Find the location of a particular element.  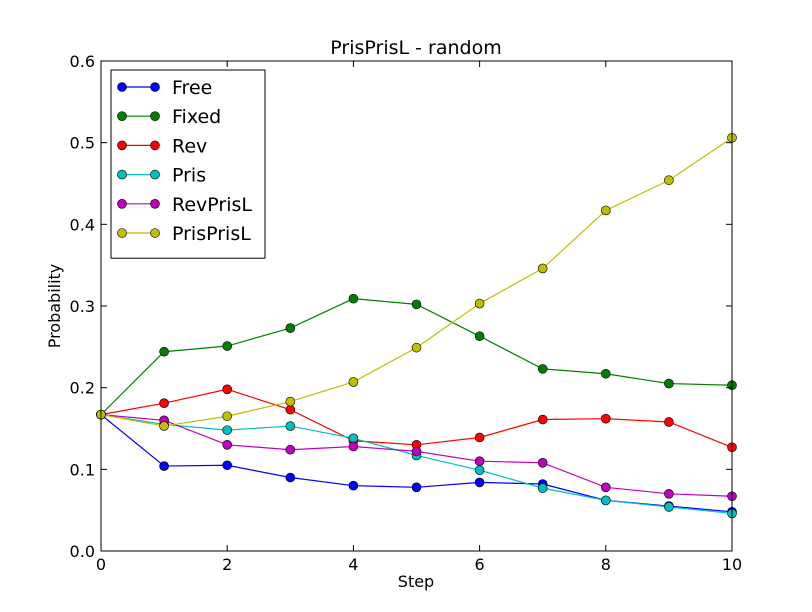

legend-label: PrisPrisL is located at coordinates (211, 234).